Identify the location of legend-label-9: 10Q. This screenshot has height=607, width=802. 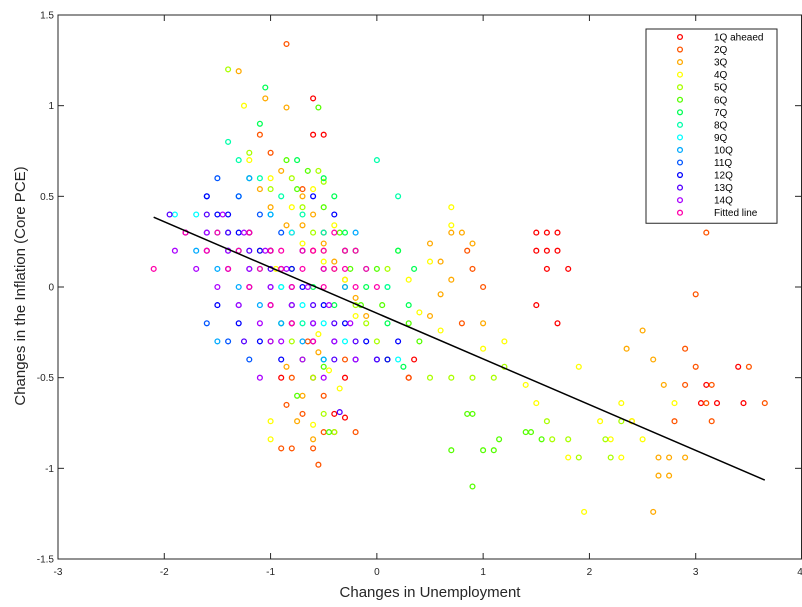
(723, 150).